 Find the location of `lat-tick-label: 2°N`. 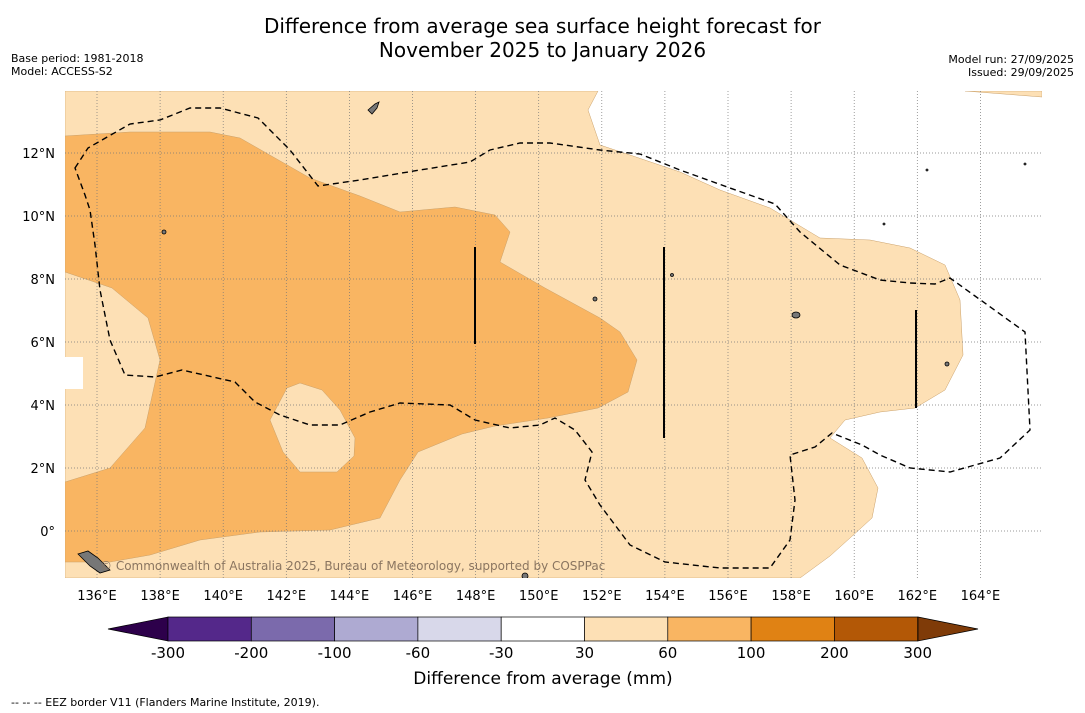

lat-tick-label: 2°N is located at coordinates (43, 469).